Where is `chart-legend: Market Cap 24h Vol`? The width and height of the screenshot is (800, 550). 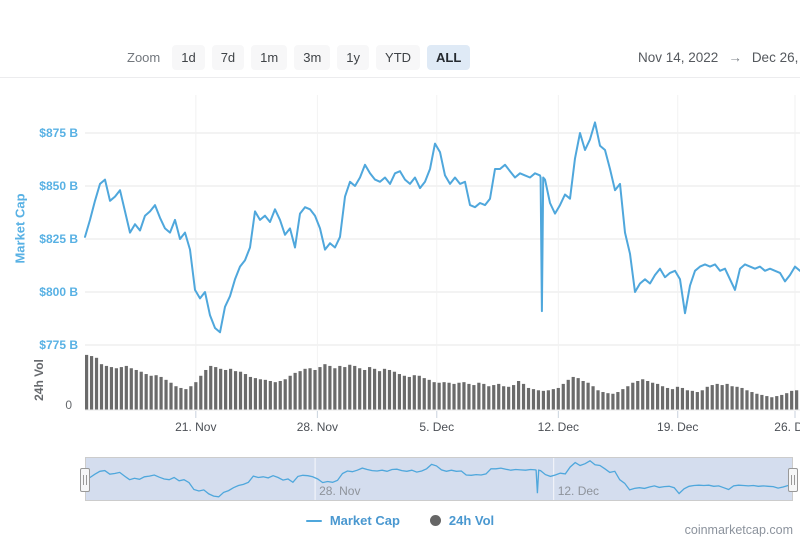 chart-legend: Market Cap 24h Vol is located at coordinates (400, 520).